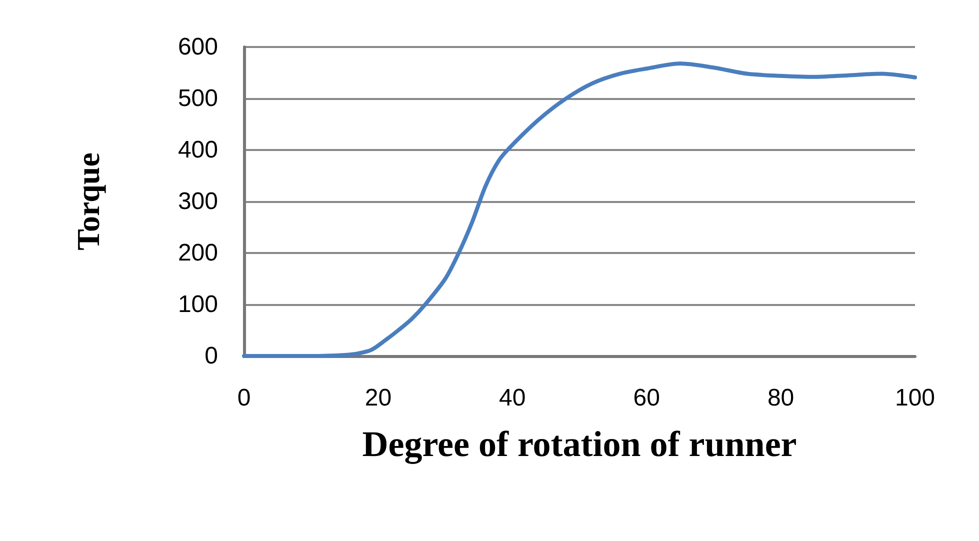 The height and width of the screenshot is (541, 979). What do you see at coordinates (198, 98) in the screenshot?
I see `y-tick-label: 500` at bounding box center [198, 98].